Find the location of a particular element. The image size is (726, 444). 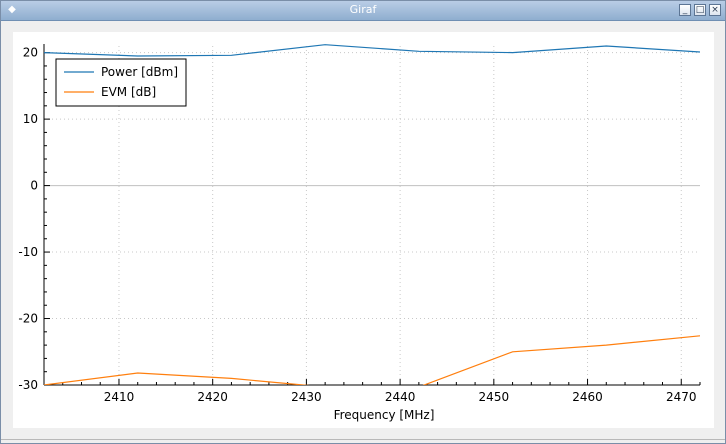

y-tick-label: 20 is located at coordinates (30, 53).